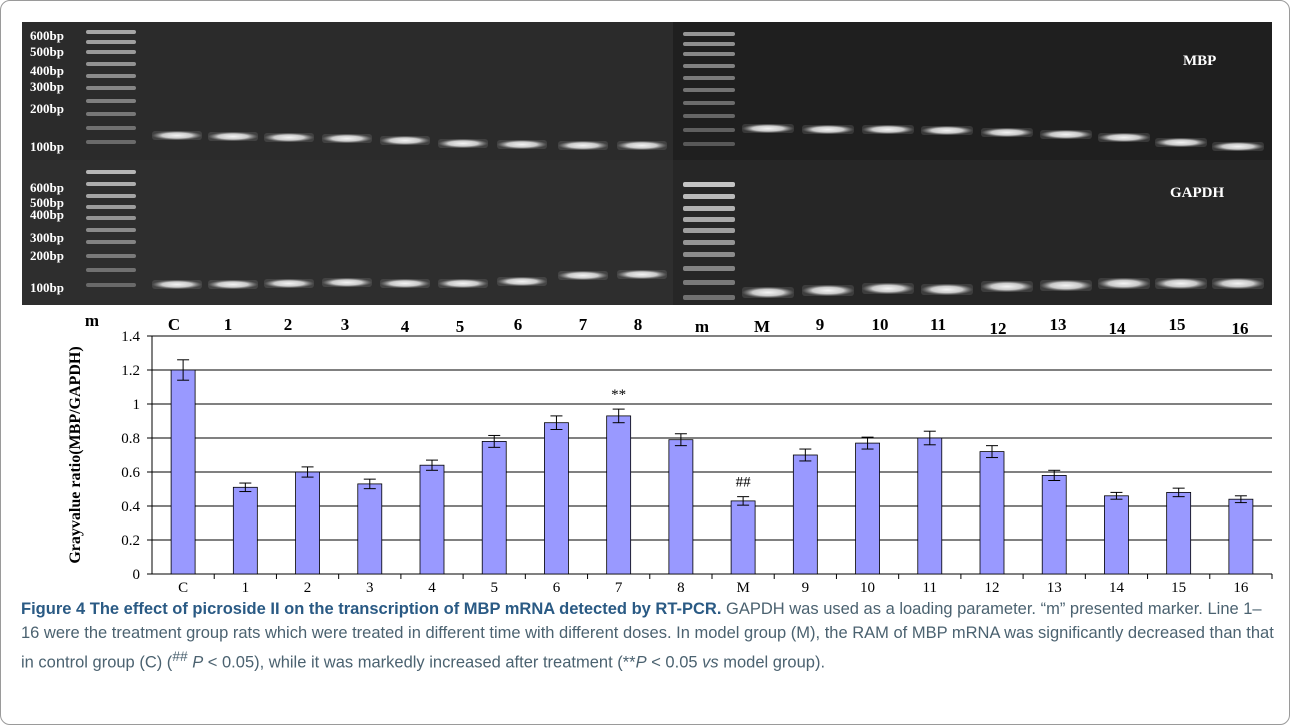  Describe the element at coordinates (174, 324) in the screenshot. I see `lane-label: C` at that location.